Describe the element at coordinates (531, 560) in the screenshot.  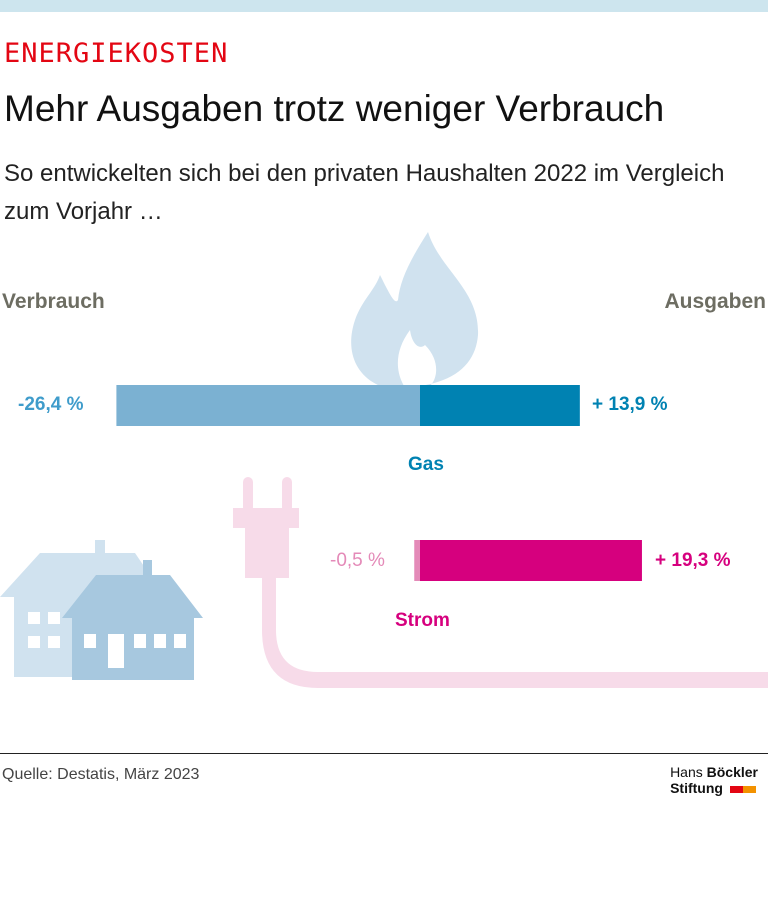
I see `strom-ausgaben-bar` at that location.